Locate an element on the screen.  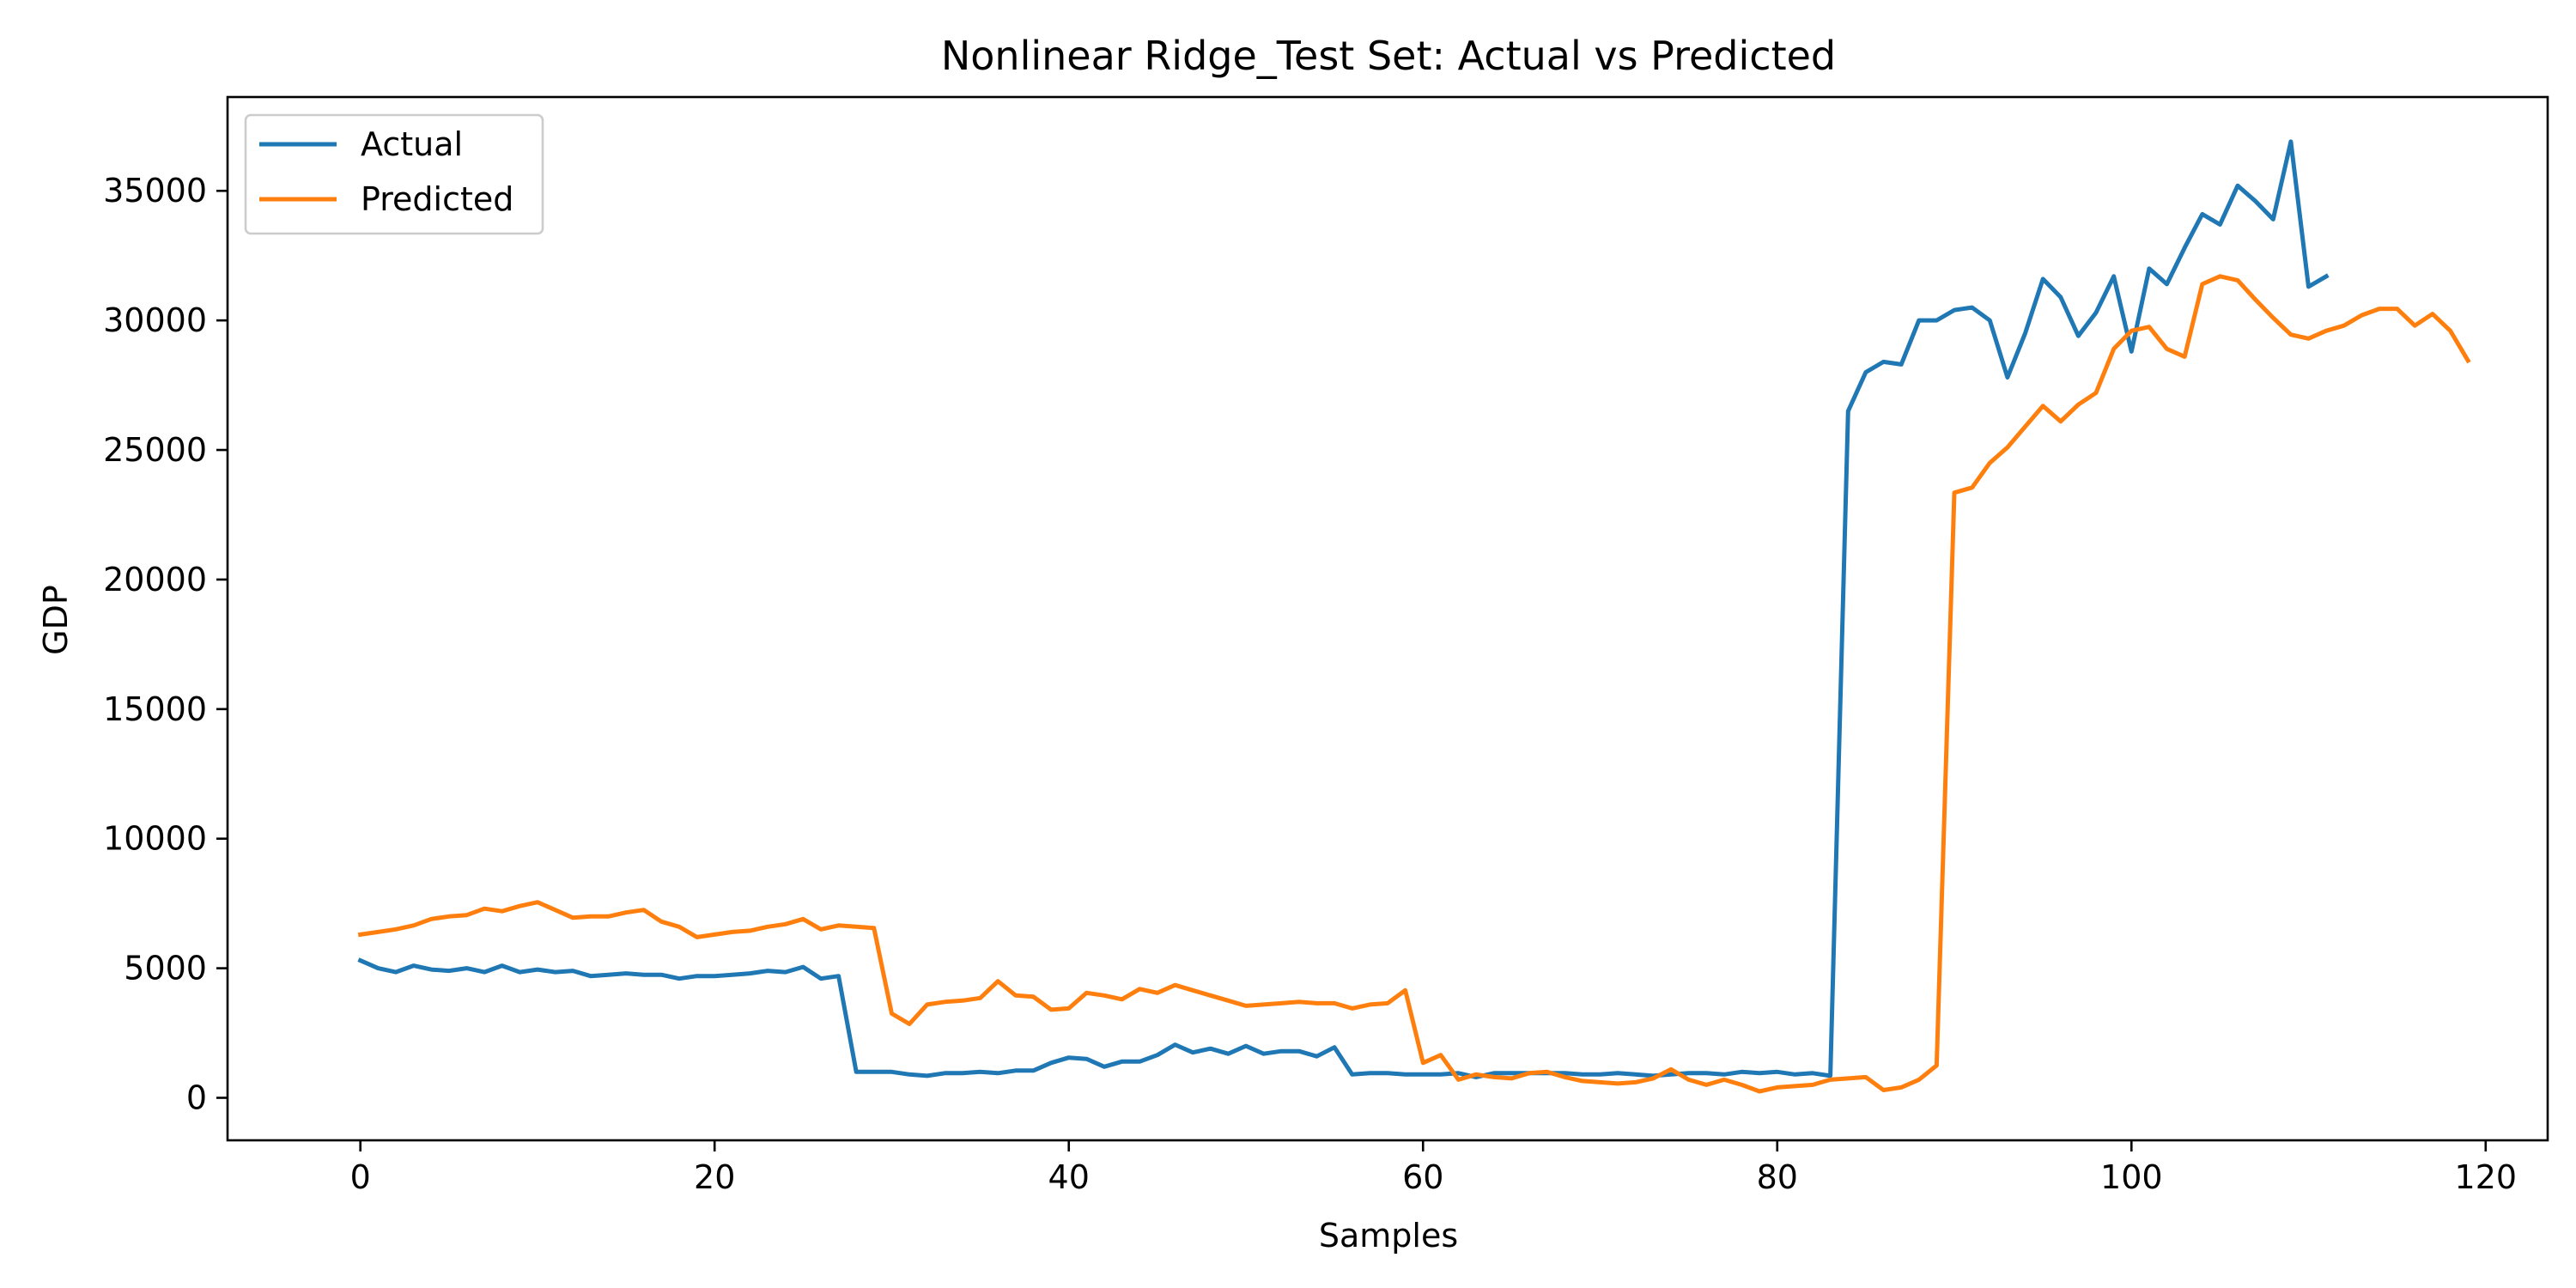
y-tick-label: 0 is located at coordinates (197, 1098).